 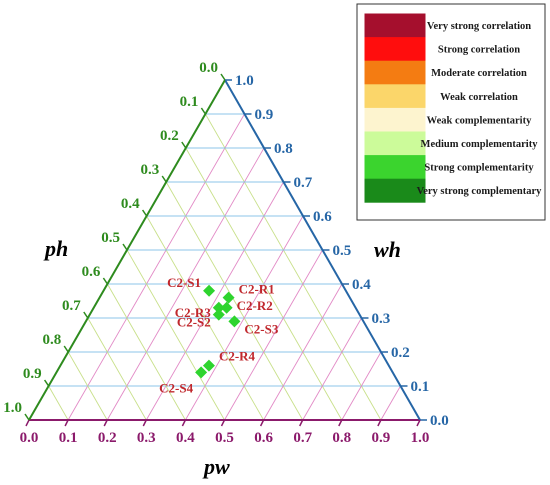 I want to click on legend-label: Very strong complementary, so click(x=480, y=191).